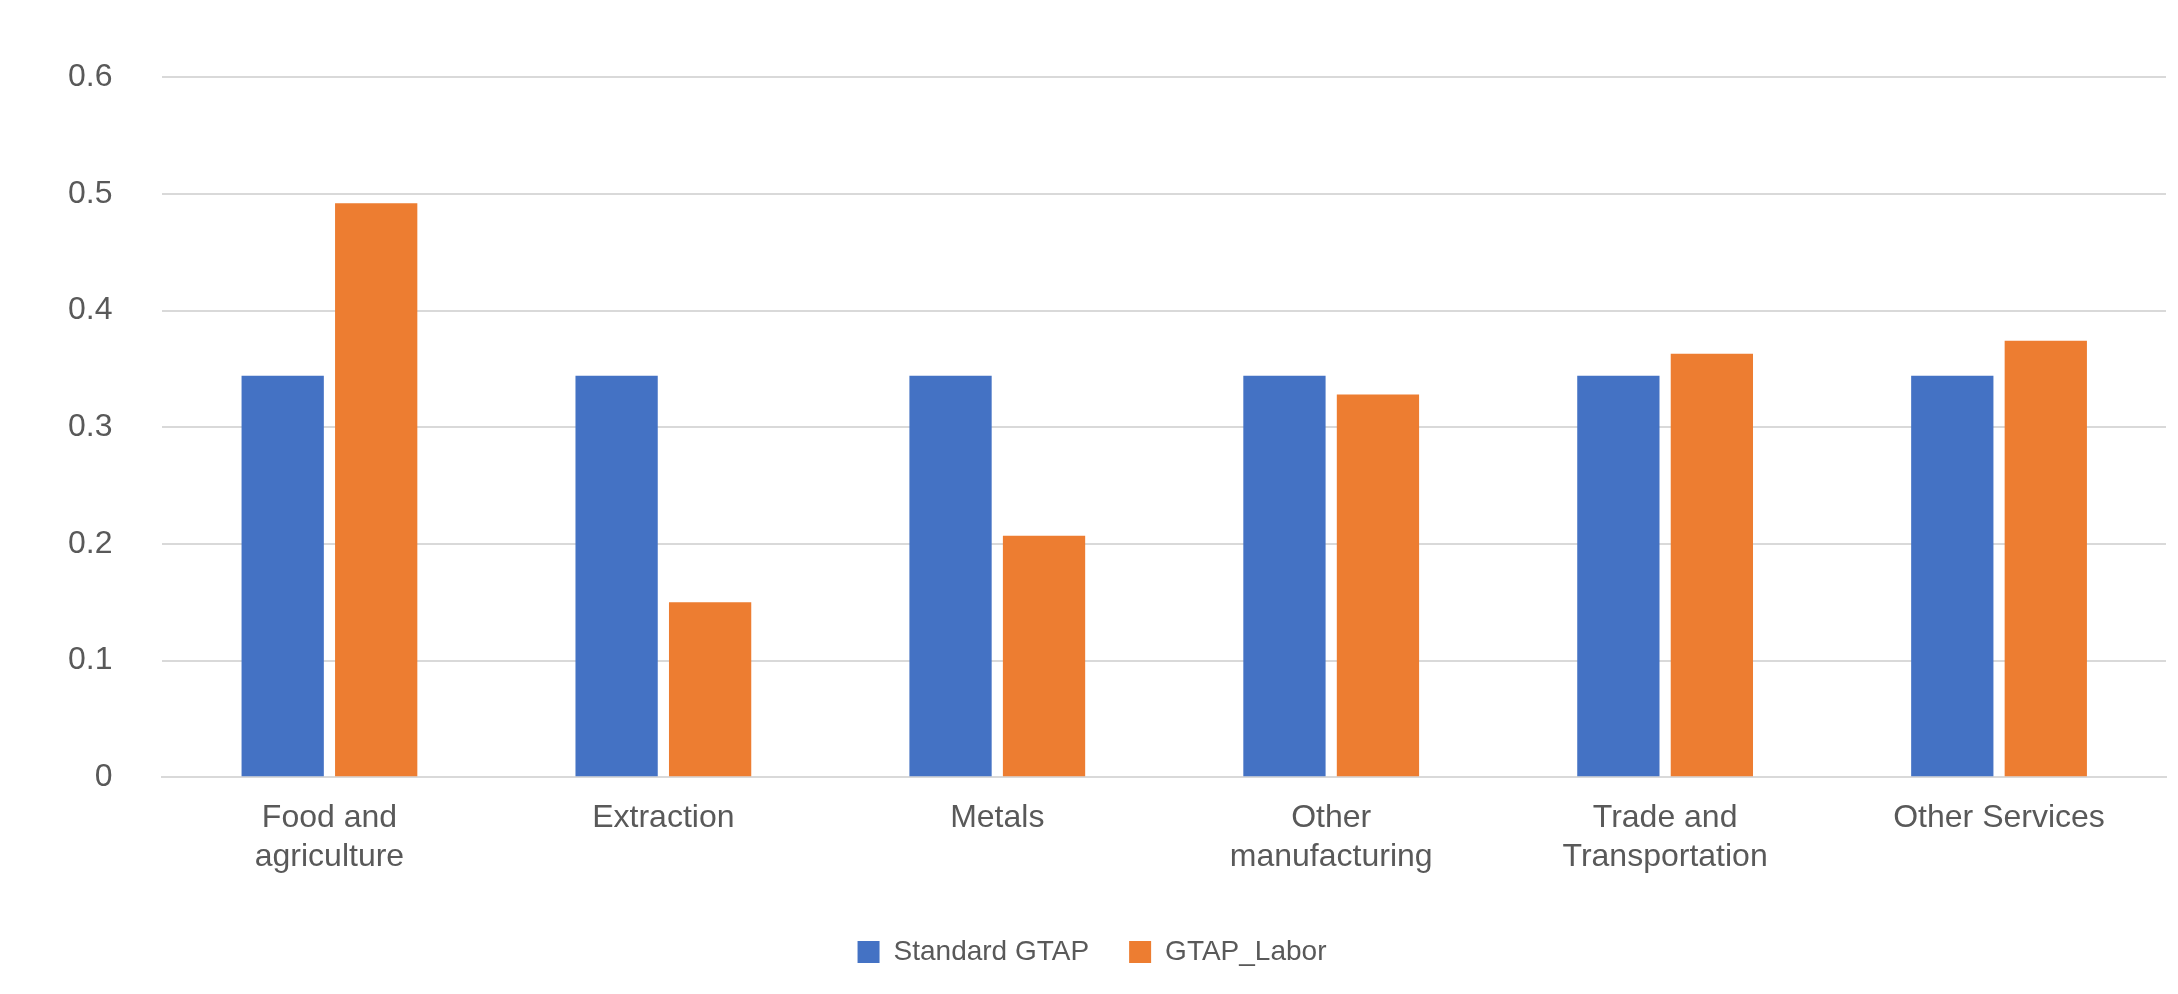  What do you see at coordinates (1246, 950) in the screenshot?
I see `legend-label: GTAP_Labor` at bounding box center [1246, 950].